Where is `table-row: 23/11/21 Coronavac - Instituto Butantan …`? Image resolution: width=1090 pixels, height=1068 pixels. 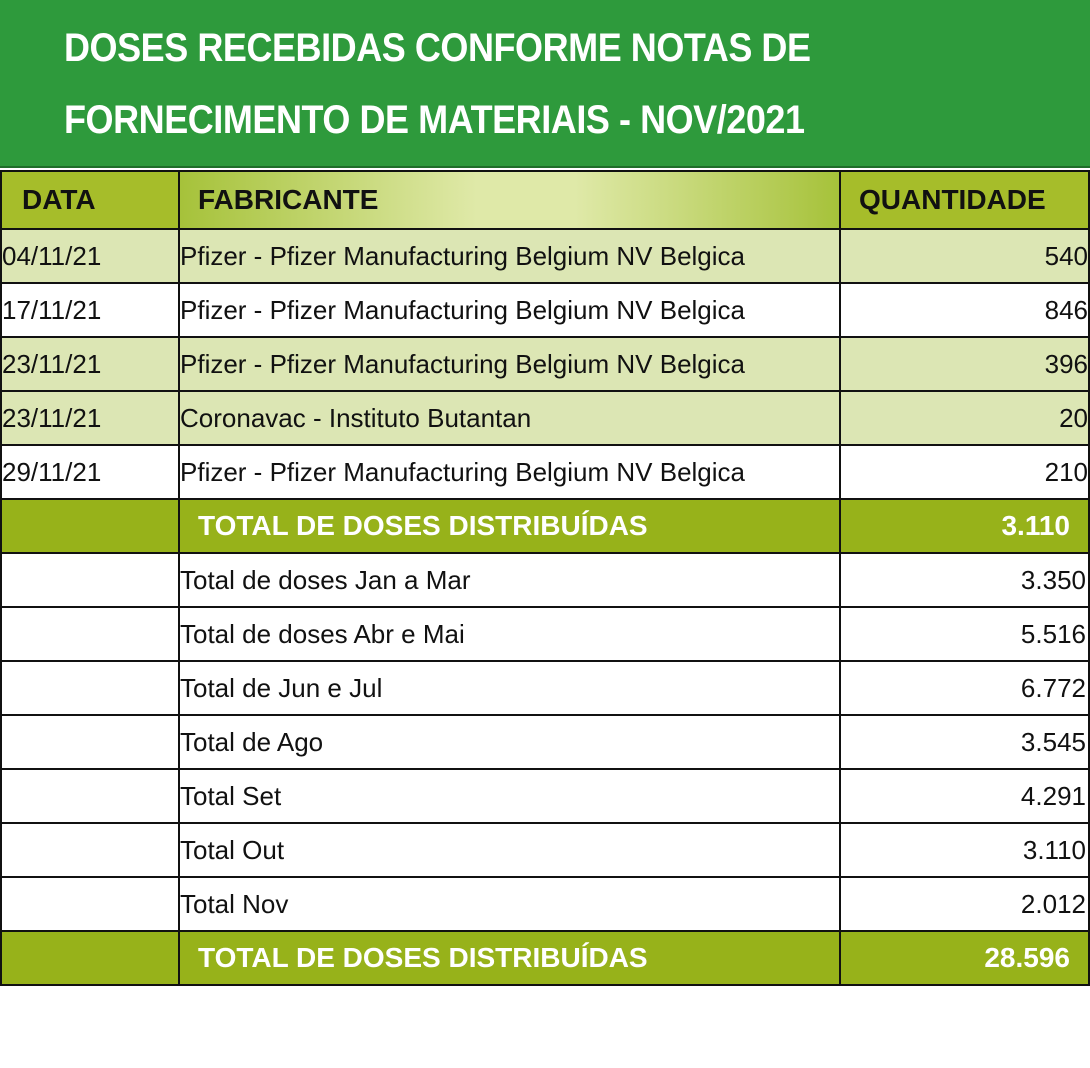 table-row: 23/11/21 Coronavac - Instituto Butantan … is located at coordinates (545, 418).